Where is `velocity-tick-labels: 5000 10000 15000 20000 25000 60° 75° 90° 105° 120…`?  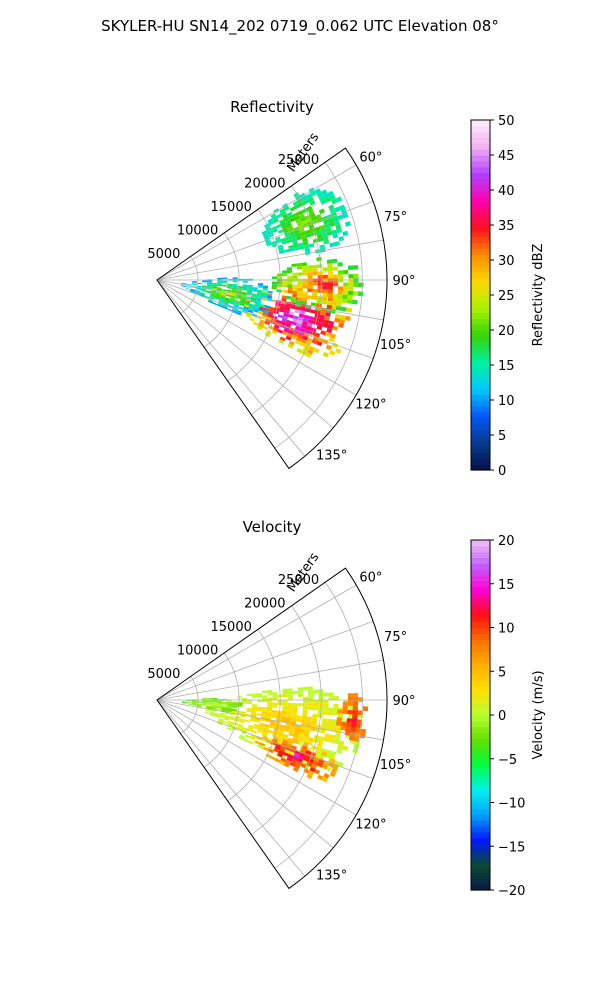 velocity-tick-labels: 5000 10000 15000 20000 25000 60° 75° 90° 105° 120… is located at coordinates (281, 727).